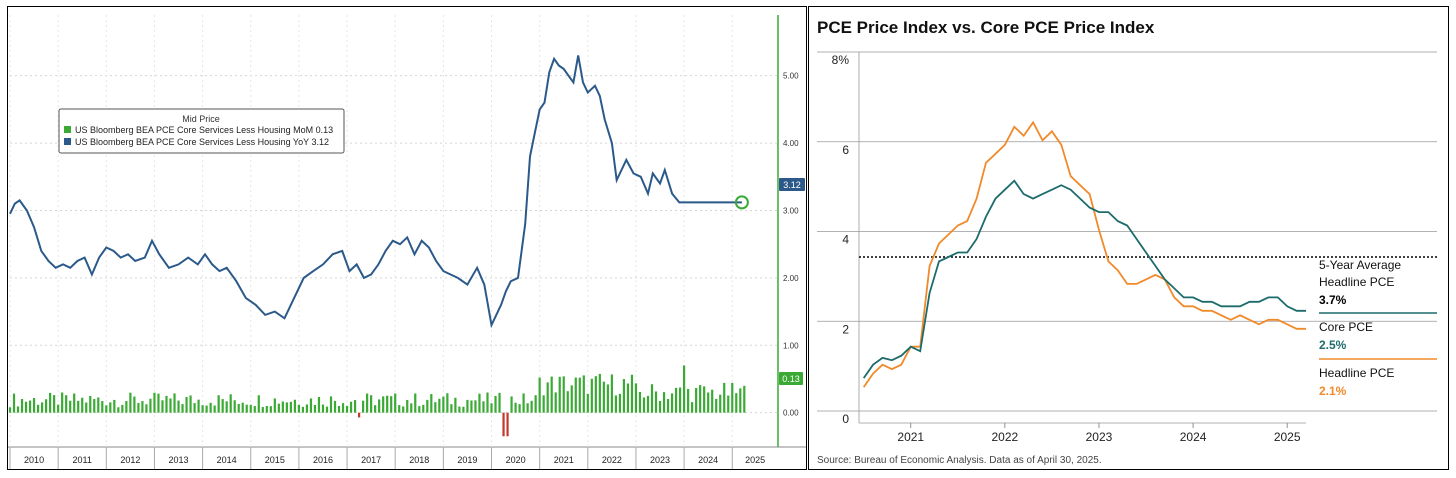 The image size is (1456, 478). Describe the element at coordinates (845, 419) in the screenshot. I see `right-y-tick: 0` at that location.